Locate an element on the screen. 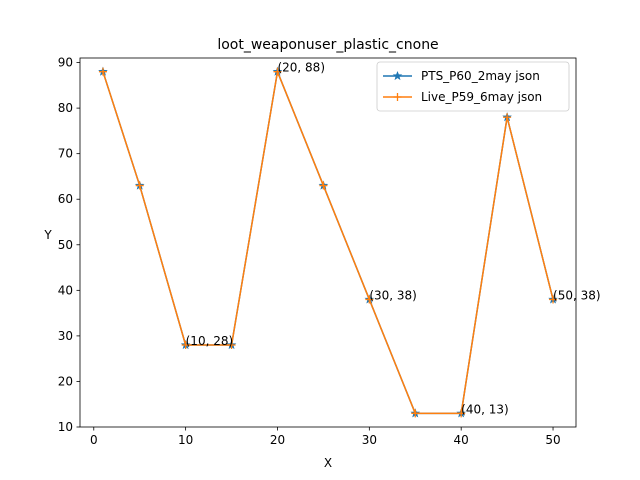  y-tick-label: 60 is located at coordinates (65, 199).